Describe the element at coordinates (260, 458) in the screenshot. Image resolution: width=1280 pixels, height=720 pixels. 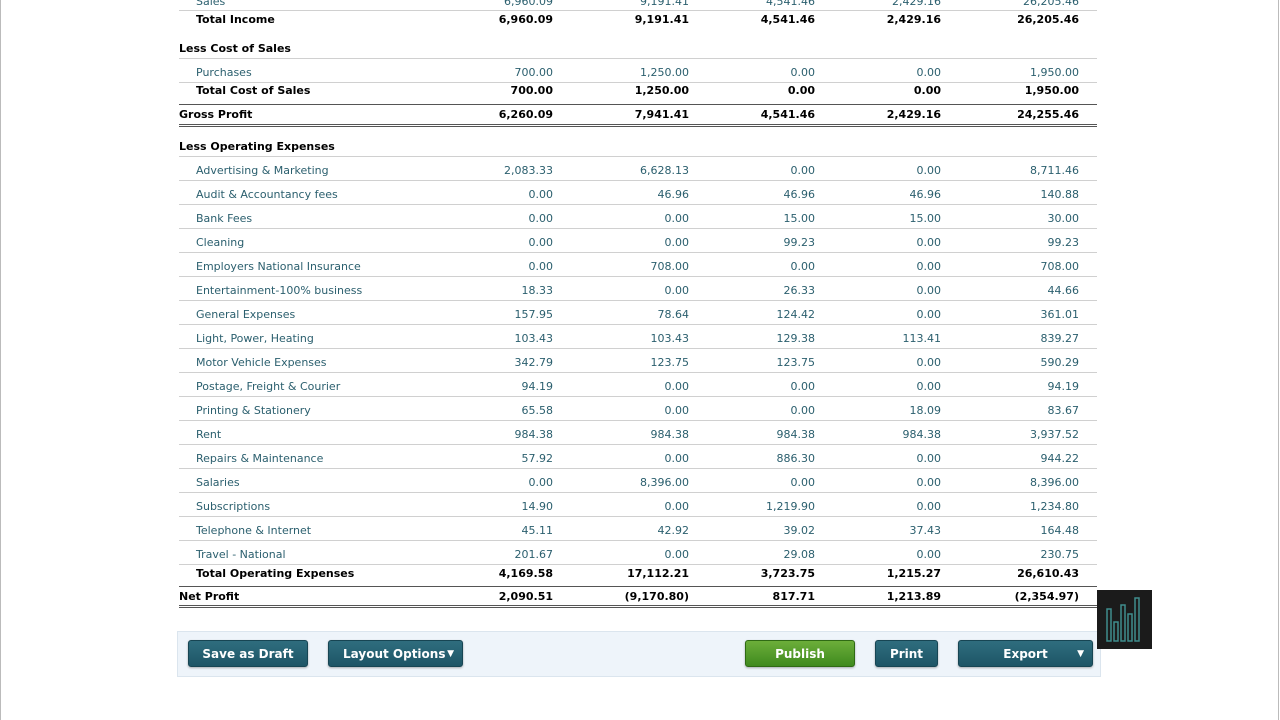
I see `row-label: Repairs & Maintenance` at that location.